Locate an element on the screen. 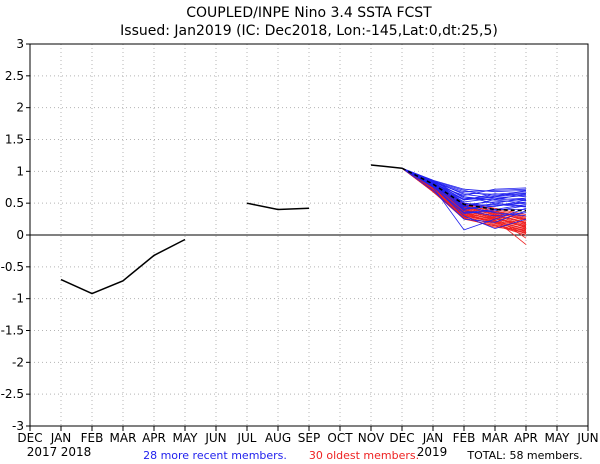 Image resolution: width=600 pixels, height=464 pixels. y-tick-label: 1.5 is located at coordinates (14, 140).